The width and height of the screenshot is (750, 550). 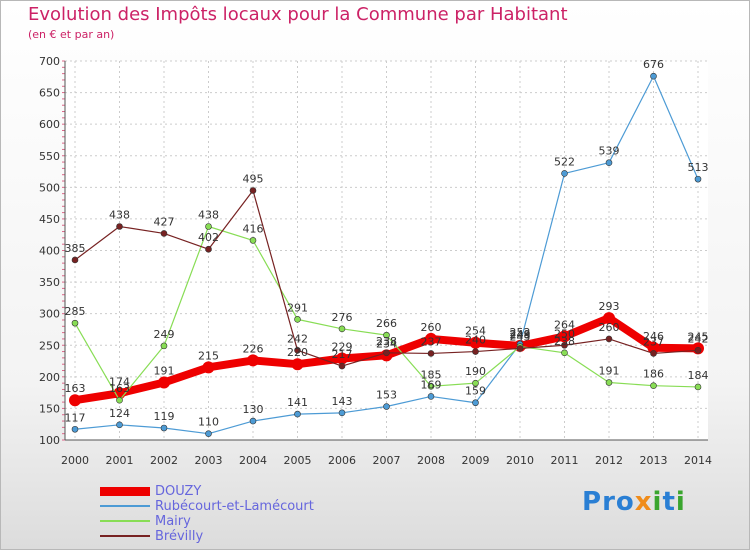 I want to click on data-label: 220, so click(x=297, y=352).